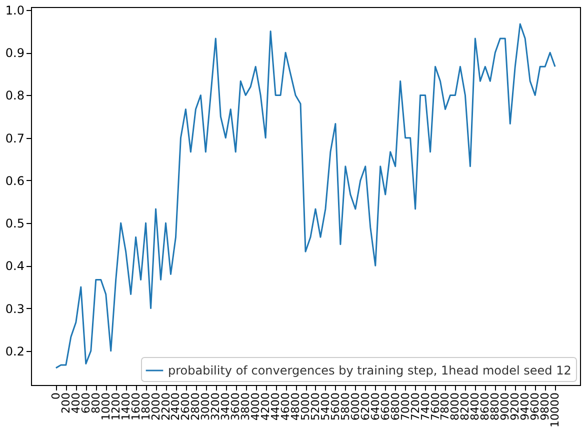 The width and height of the screenshot is (588, 431). I want to click on y-tick-label: 0.4, so click(14, 266).